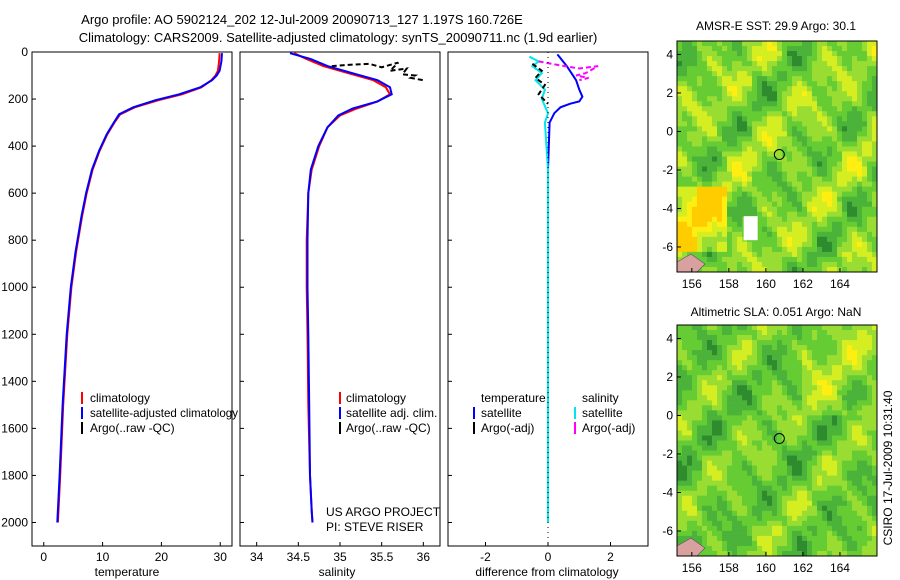 Image resolution: width=900 pixels, height=580 pixels. What do you see at coordinates (729, 284) in the screenshot?
I see `x-tick-label: 158` at bounding box center [729, 284].